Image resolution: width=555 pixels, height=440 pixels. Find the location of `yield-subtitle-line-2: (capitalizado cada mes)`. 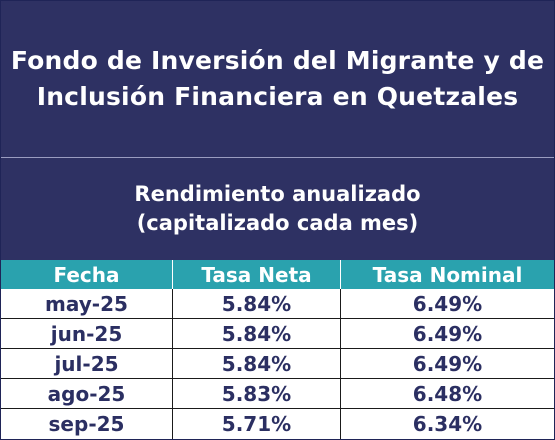

yield-subtitle-line-2: (capitalizado cada mes) is located at coordinates (277, 223).